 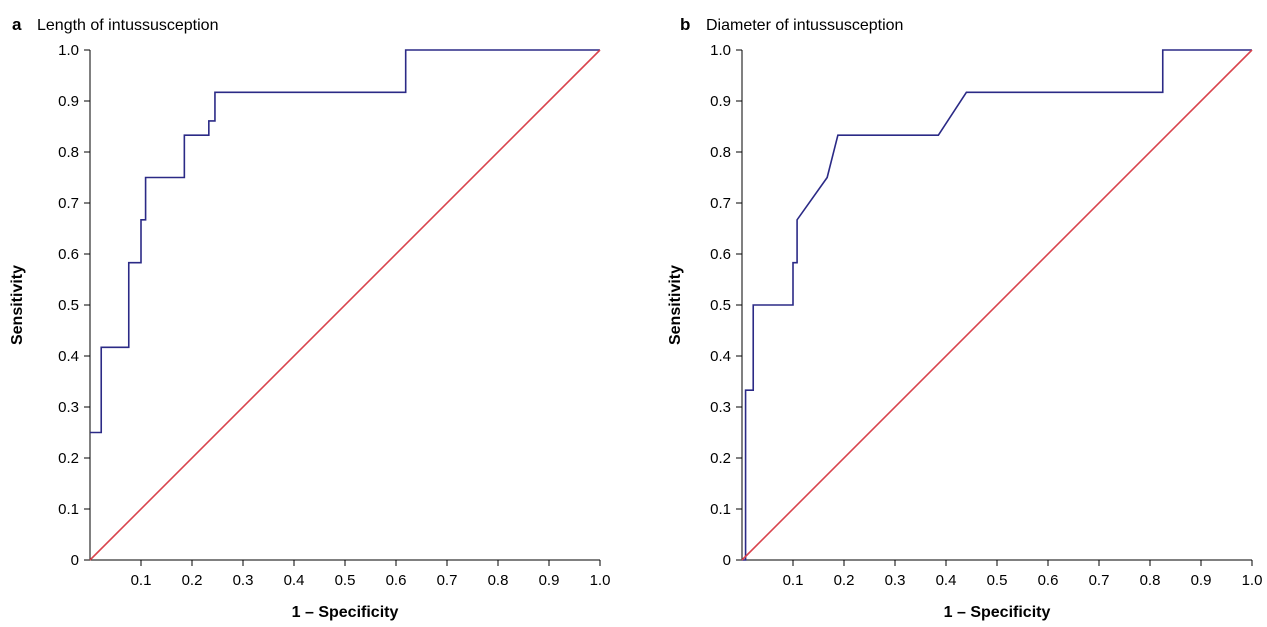 What do you see at coordinates (804, 25) in the screenshot?
I see `chart-title: Diameter of intussusception` at bounding box center [804, 25].